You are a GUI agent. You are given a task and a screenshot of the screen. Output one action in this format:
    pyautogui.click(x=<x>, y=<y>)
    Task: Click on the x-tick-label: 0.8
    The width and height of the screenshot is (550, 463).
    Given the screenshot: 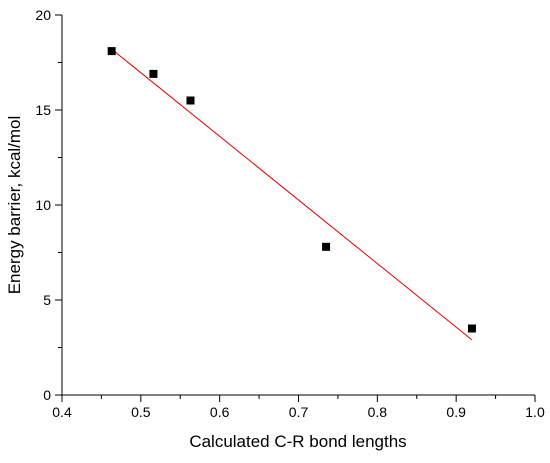 What is the action you would take?
    pyautogui.click(x=378, y=412)
    